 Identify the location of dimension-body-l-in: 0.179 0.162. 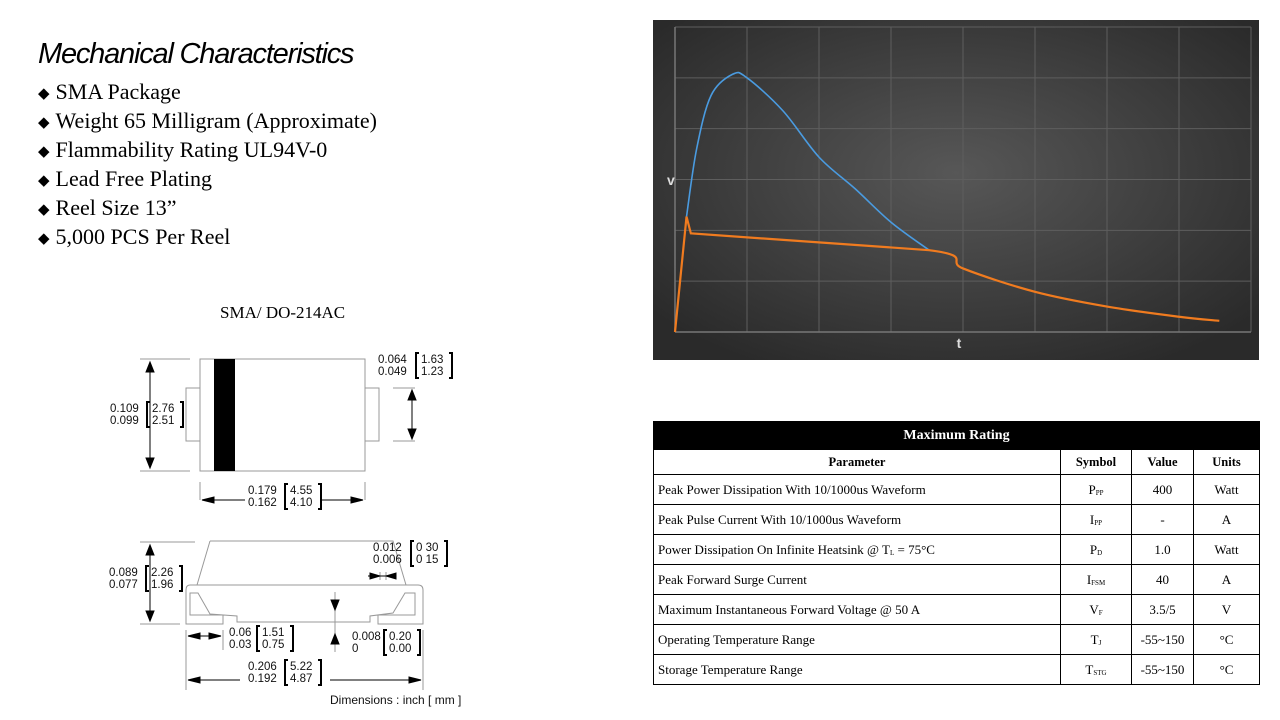
(262, 497).